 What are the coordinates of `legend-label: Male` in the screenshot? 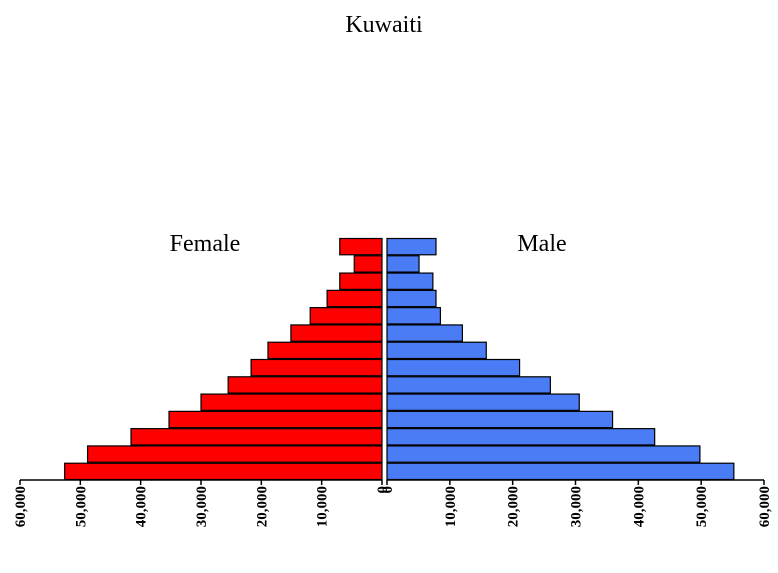 It's located at (541, 244).